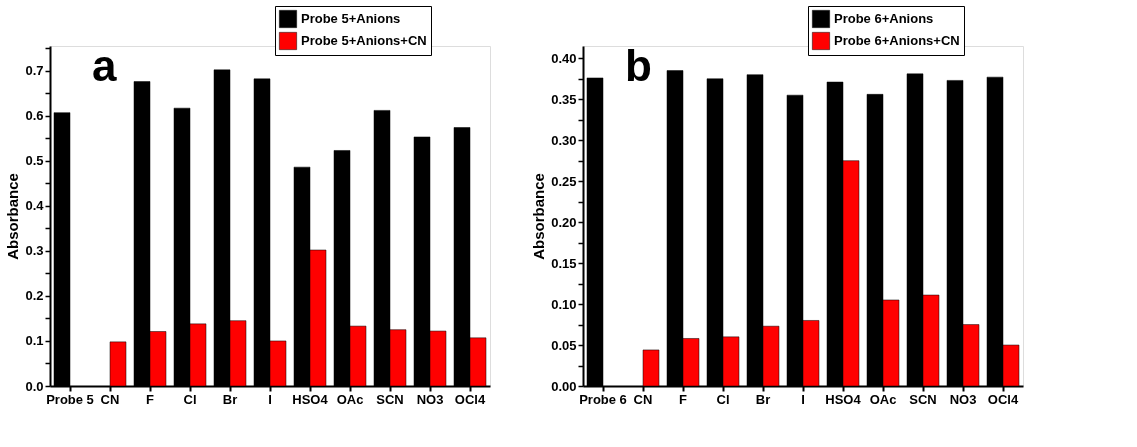 The height and width of the screenshot is (447, 1137). Describe the element at coordinates (364, 40) in the screenshot. I see `legend-label: Probe 5+Anions+CN` at that location.